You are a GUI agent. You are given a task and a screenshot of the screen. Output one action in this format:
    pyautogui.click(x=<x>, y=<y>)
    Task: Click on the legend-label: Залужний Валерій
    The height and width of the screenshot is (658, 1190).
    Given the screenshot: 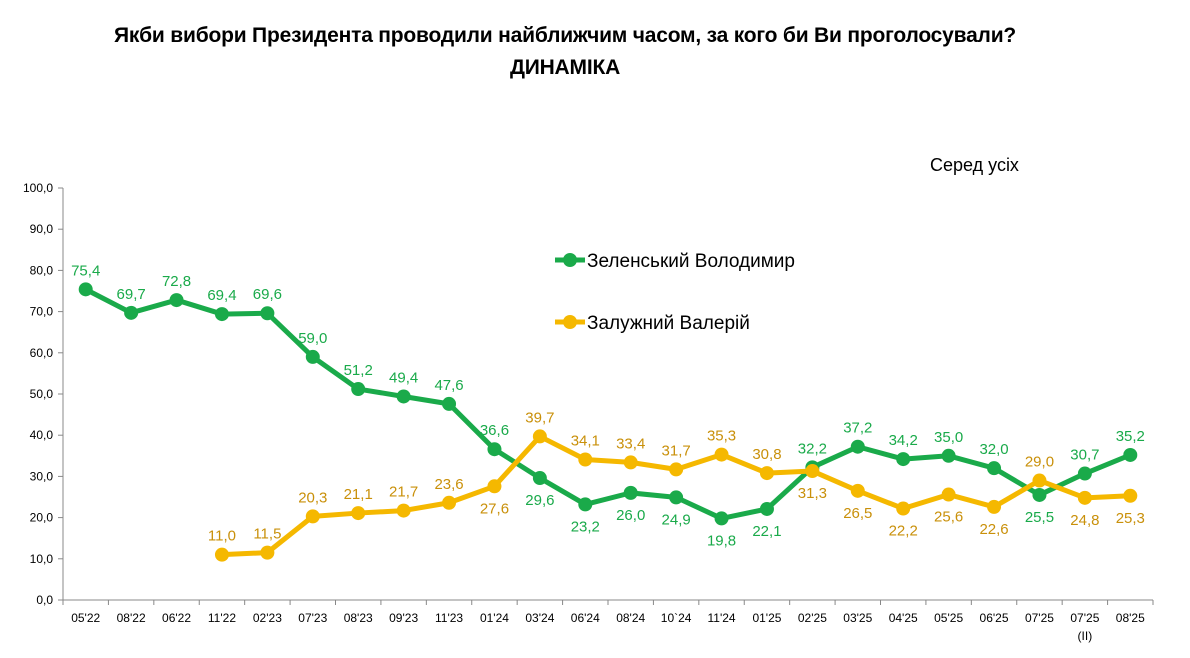 What is the action you would take?
    pyautogui.click(x=668, y=323)
    